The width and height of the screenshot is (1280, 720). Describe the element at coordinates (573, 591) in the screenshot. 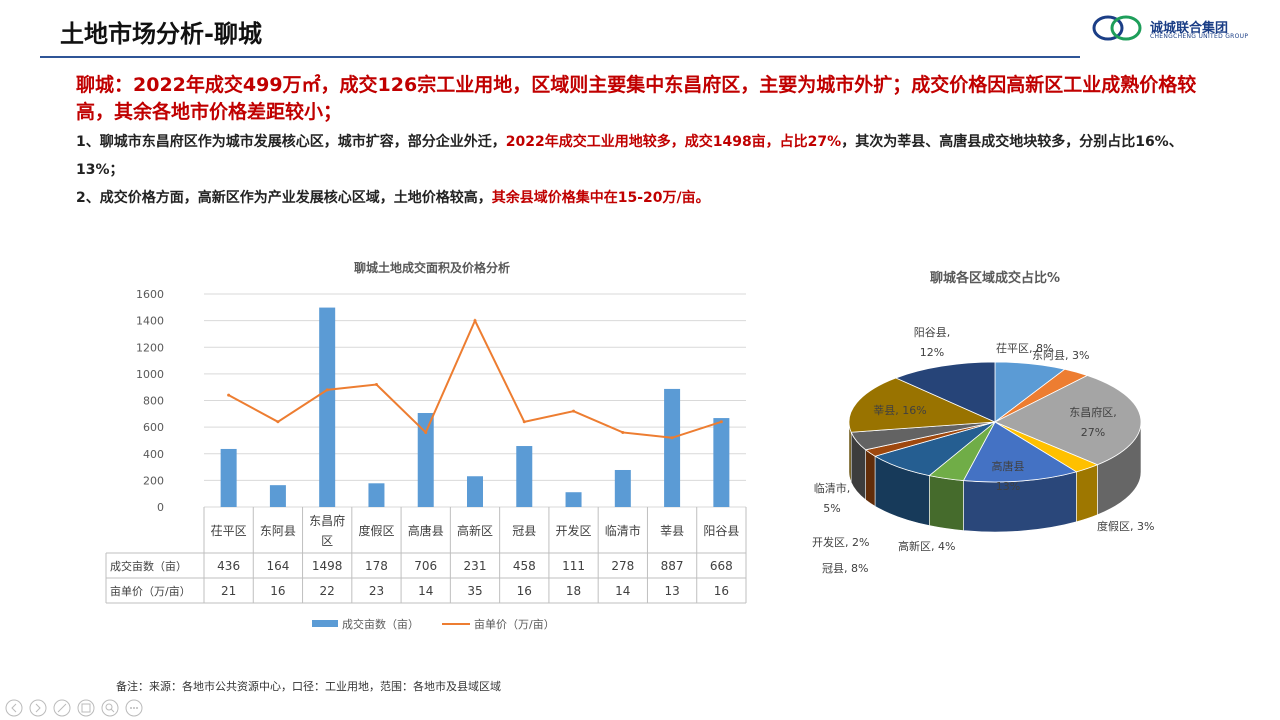

I see `table-cell-price: 18` at that location.